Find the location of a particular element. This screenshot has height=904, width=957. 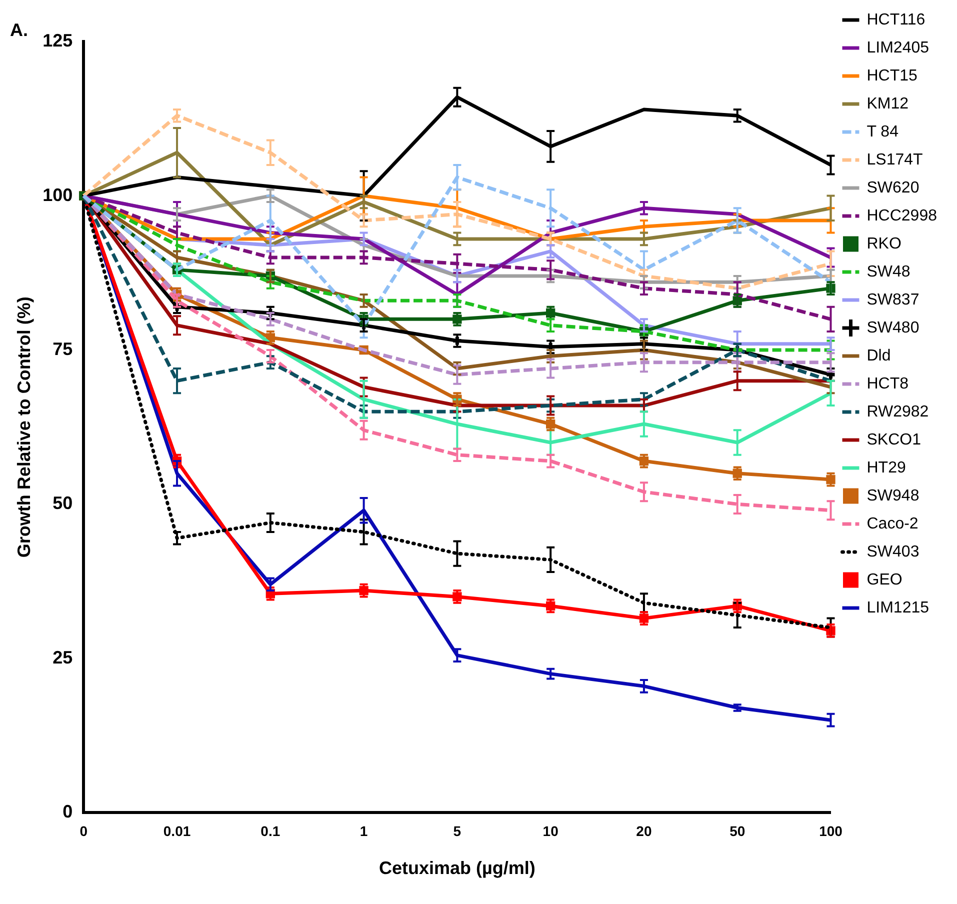

y-tick-label: 0 is located at coordinates (67, 812).